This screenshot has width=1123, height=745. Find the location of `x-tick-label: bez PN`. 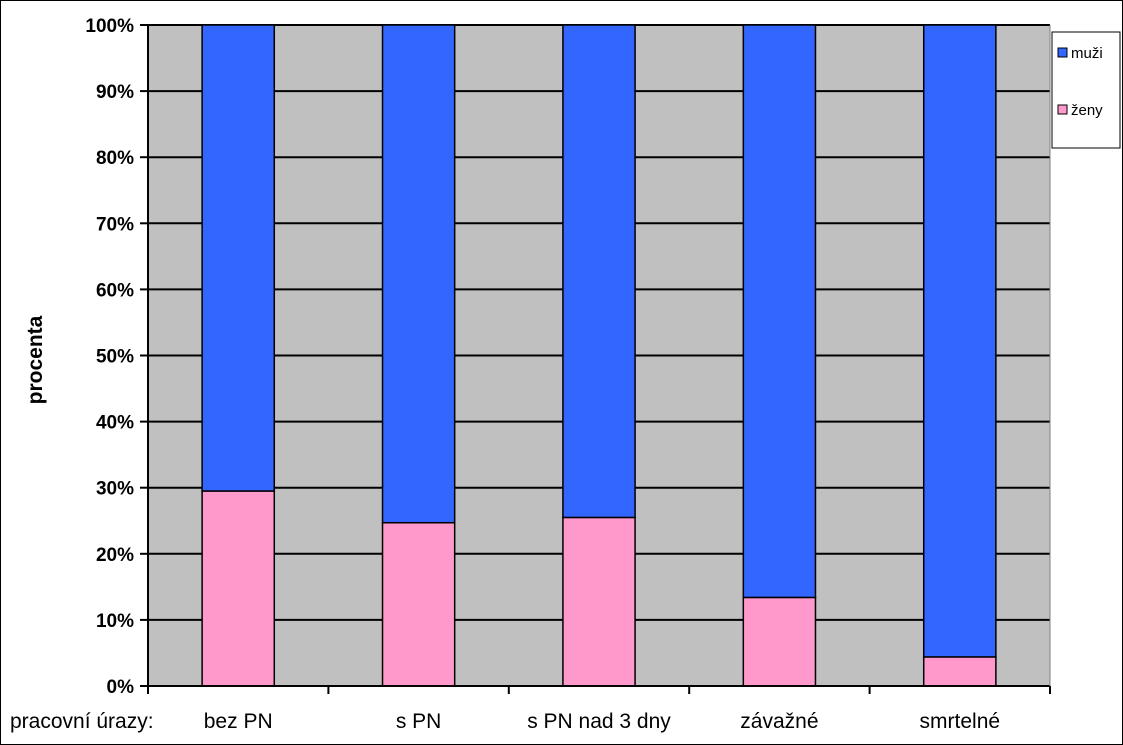

x-tick-label: bez PN is located at coordinates (238, 721).